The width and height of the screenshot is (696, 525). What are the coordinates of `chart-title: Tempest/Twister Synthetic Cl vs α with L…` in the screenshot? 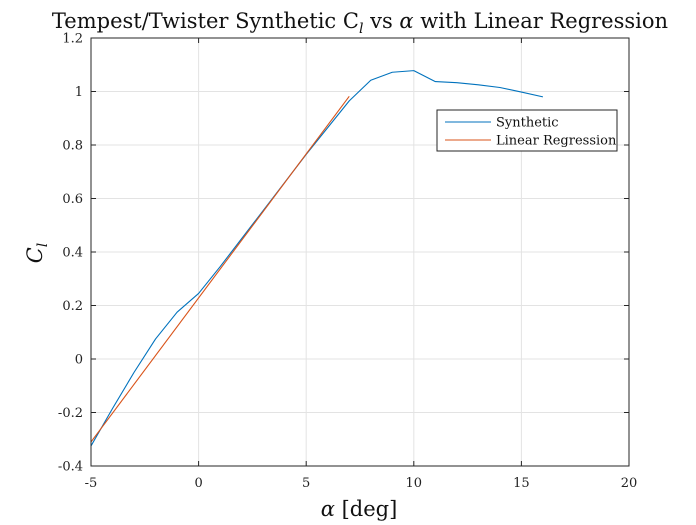 It's located at (360, 23).